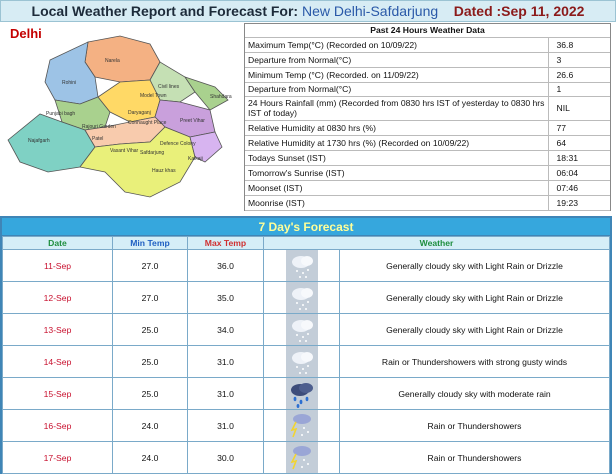 Image resolution: width=616 pixels, height=474 pixels. What do you see at coordinates (396, 203) in the screenshot?
I see `past-row-label: Moonrise (IST)` at bounding box center [396, 203].